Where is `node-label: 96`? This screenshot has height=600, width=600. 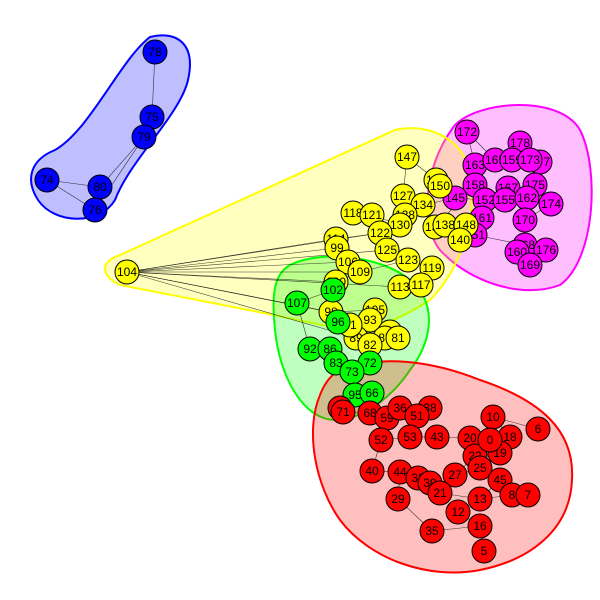
node-label: 96 is located at coordinates (338, 322).